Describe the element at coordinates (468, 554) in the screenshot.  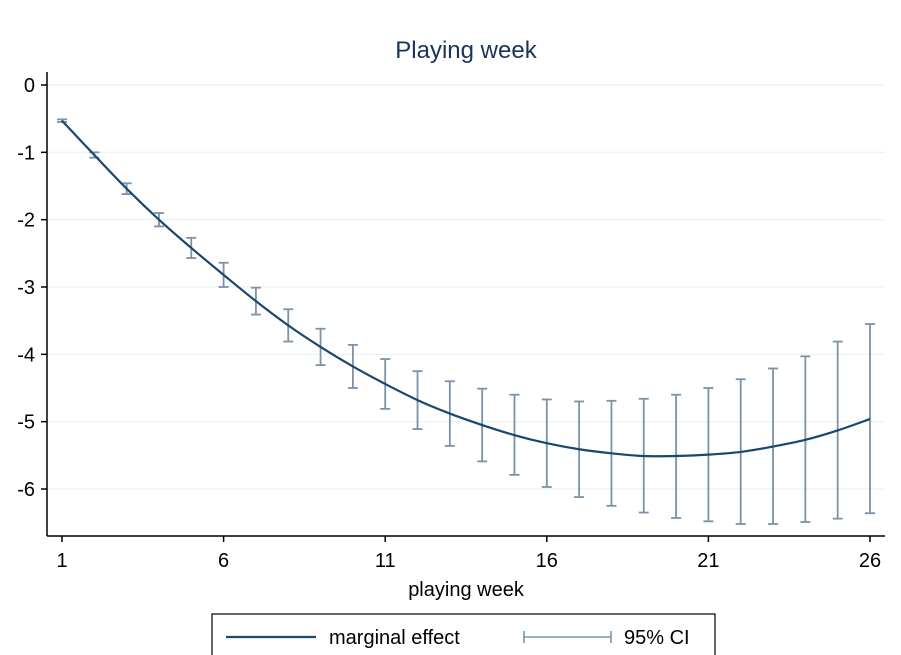
I see `x-axis-ticks: 1 6 11 16 21 26` at that location.